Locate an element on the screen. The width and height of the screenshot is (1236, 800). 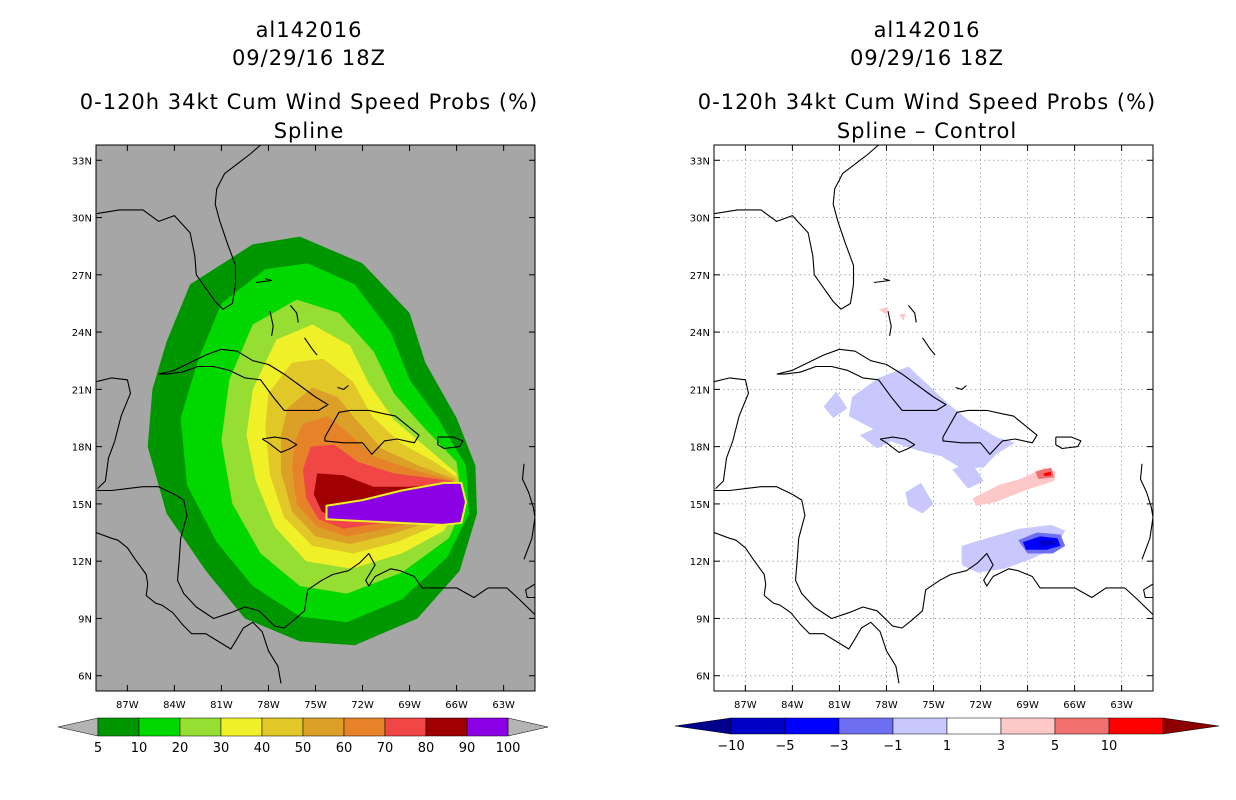
y-tick-label: 21N is located at coordinates (700, 390).